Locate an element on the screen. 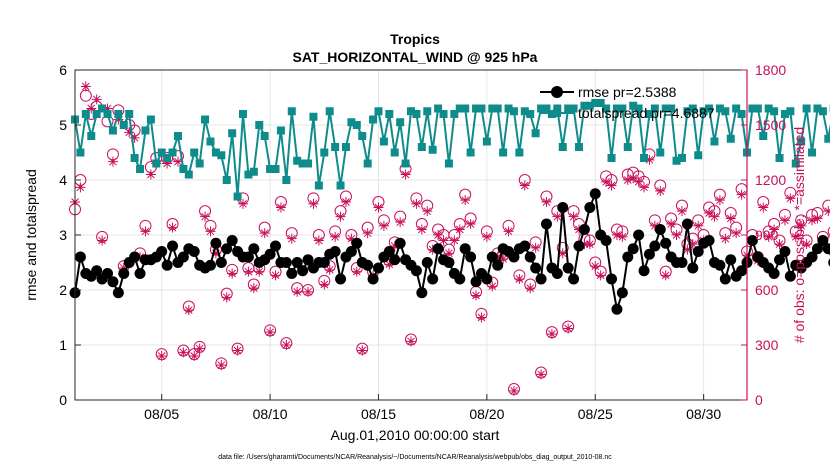 This screenshot has width=830, height=470. x-axis: 08/05 08/10 08/15 08/20 08/25 08/30 is located at coordinates (432, 408).